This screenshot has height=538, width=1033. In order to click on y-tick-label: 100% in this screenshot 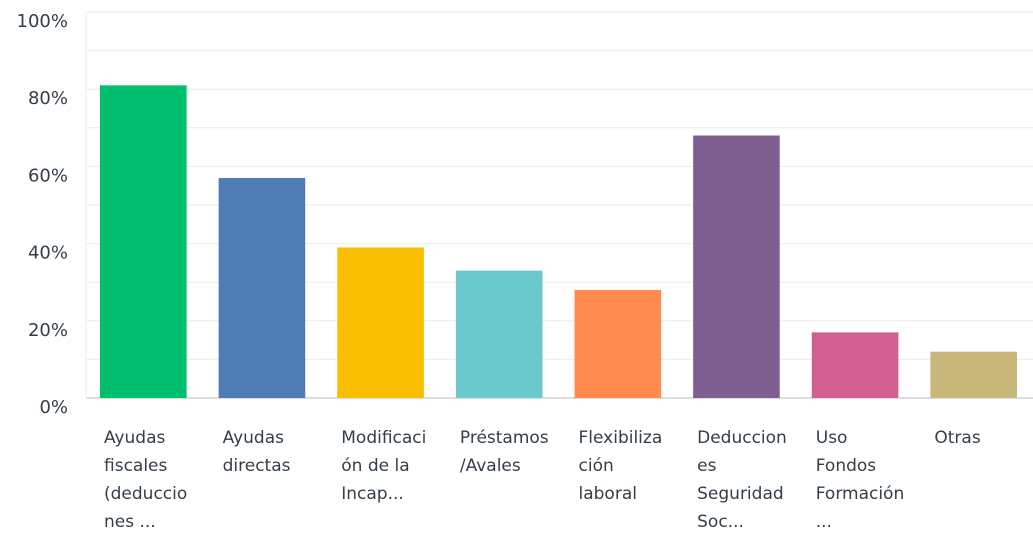, I will do `click(42, 21)`.